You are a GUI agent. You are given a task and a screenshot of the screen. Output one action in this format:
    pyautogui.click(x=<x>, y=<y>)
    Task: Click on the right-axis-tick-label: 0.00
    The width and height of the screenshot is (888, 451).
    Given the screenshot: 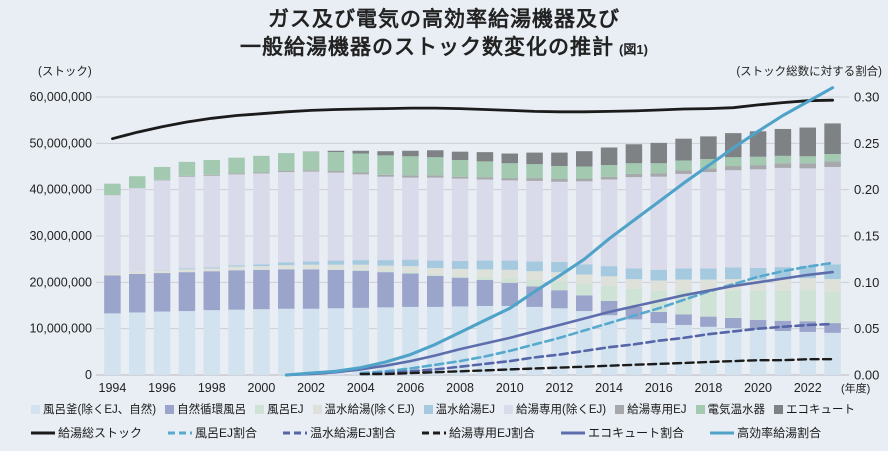 What is the action you would take?
    pyautogui.click(x=866, y=375)
    